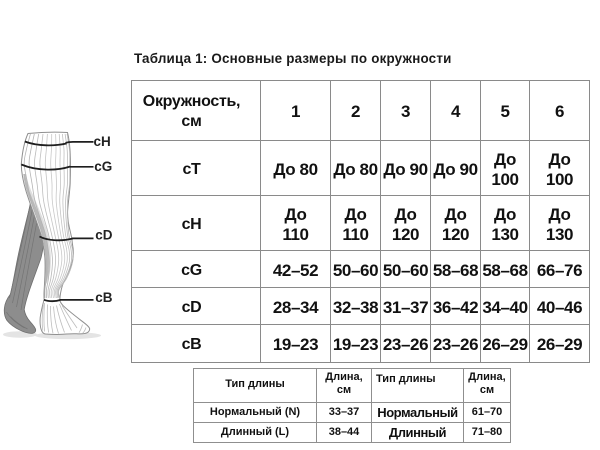 This screenshot has height=450, width=600. I want to click on svg-text: cB, so click(104, 297).